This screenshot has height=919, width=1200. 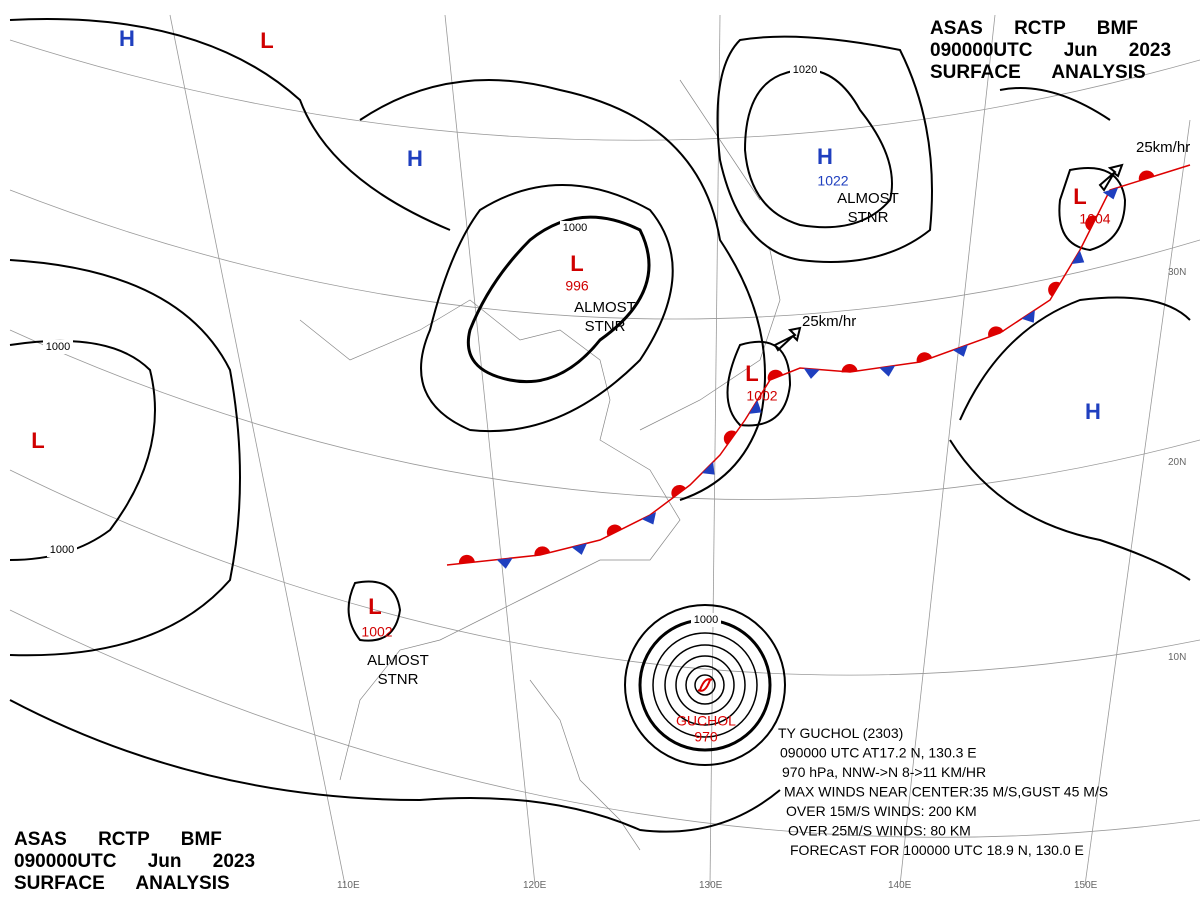 What do you see at coordinates (840, 733) in the screenshot?
I see `typhoon-info: TY GUCHOL (2303)` at bounding box center [840, 733].